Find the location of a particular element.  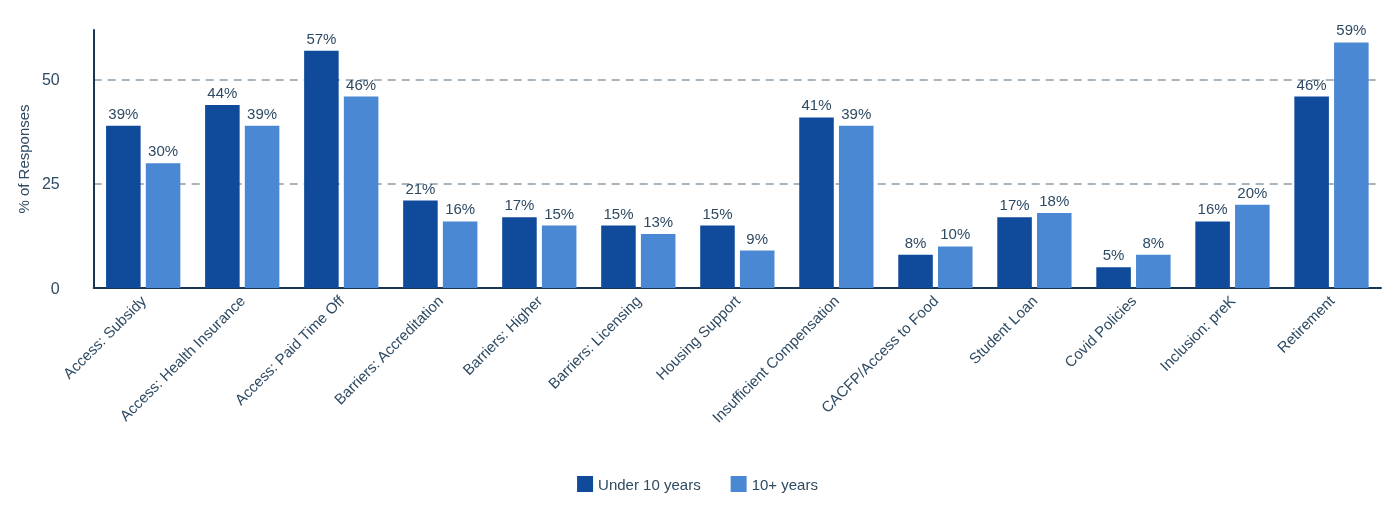

y-tick-label: 0 is located at coordinates (55, 288).